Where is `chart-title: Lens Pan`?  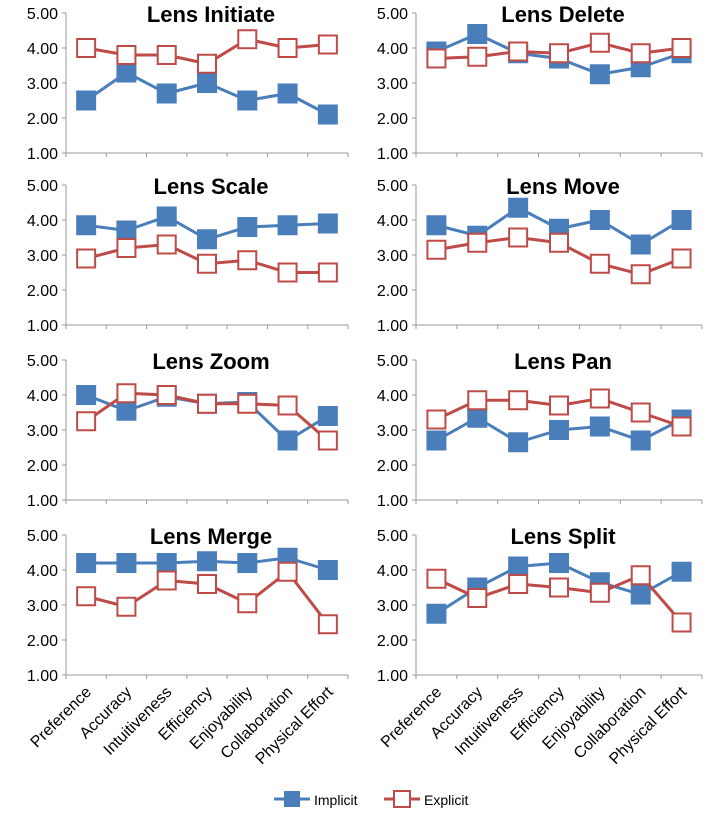 chart-title: Lens Pan is located at coordinates (563, 361).